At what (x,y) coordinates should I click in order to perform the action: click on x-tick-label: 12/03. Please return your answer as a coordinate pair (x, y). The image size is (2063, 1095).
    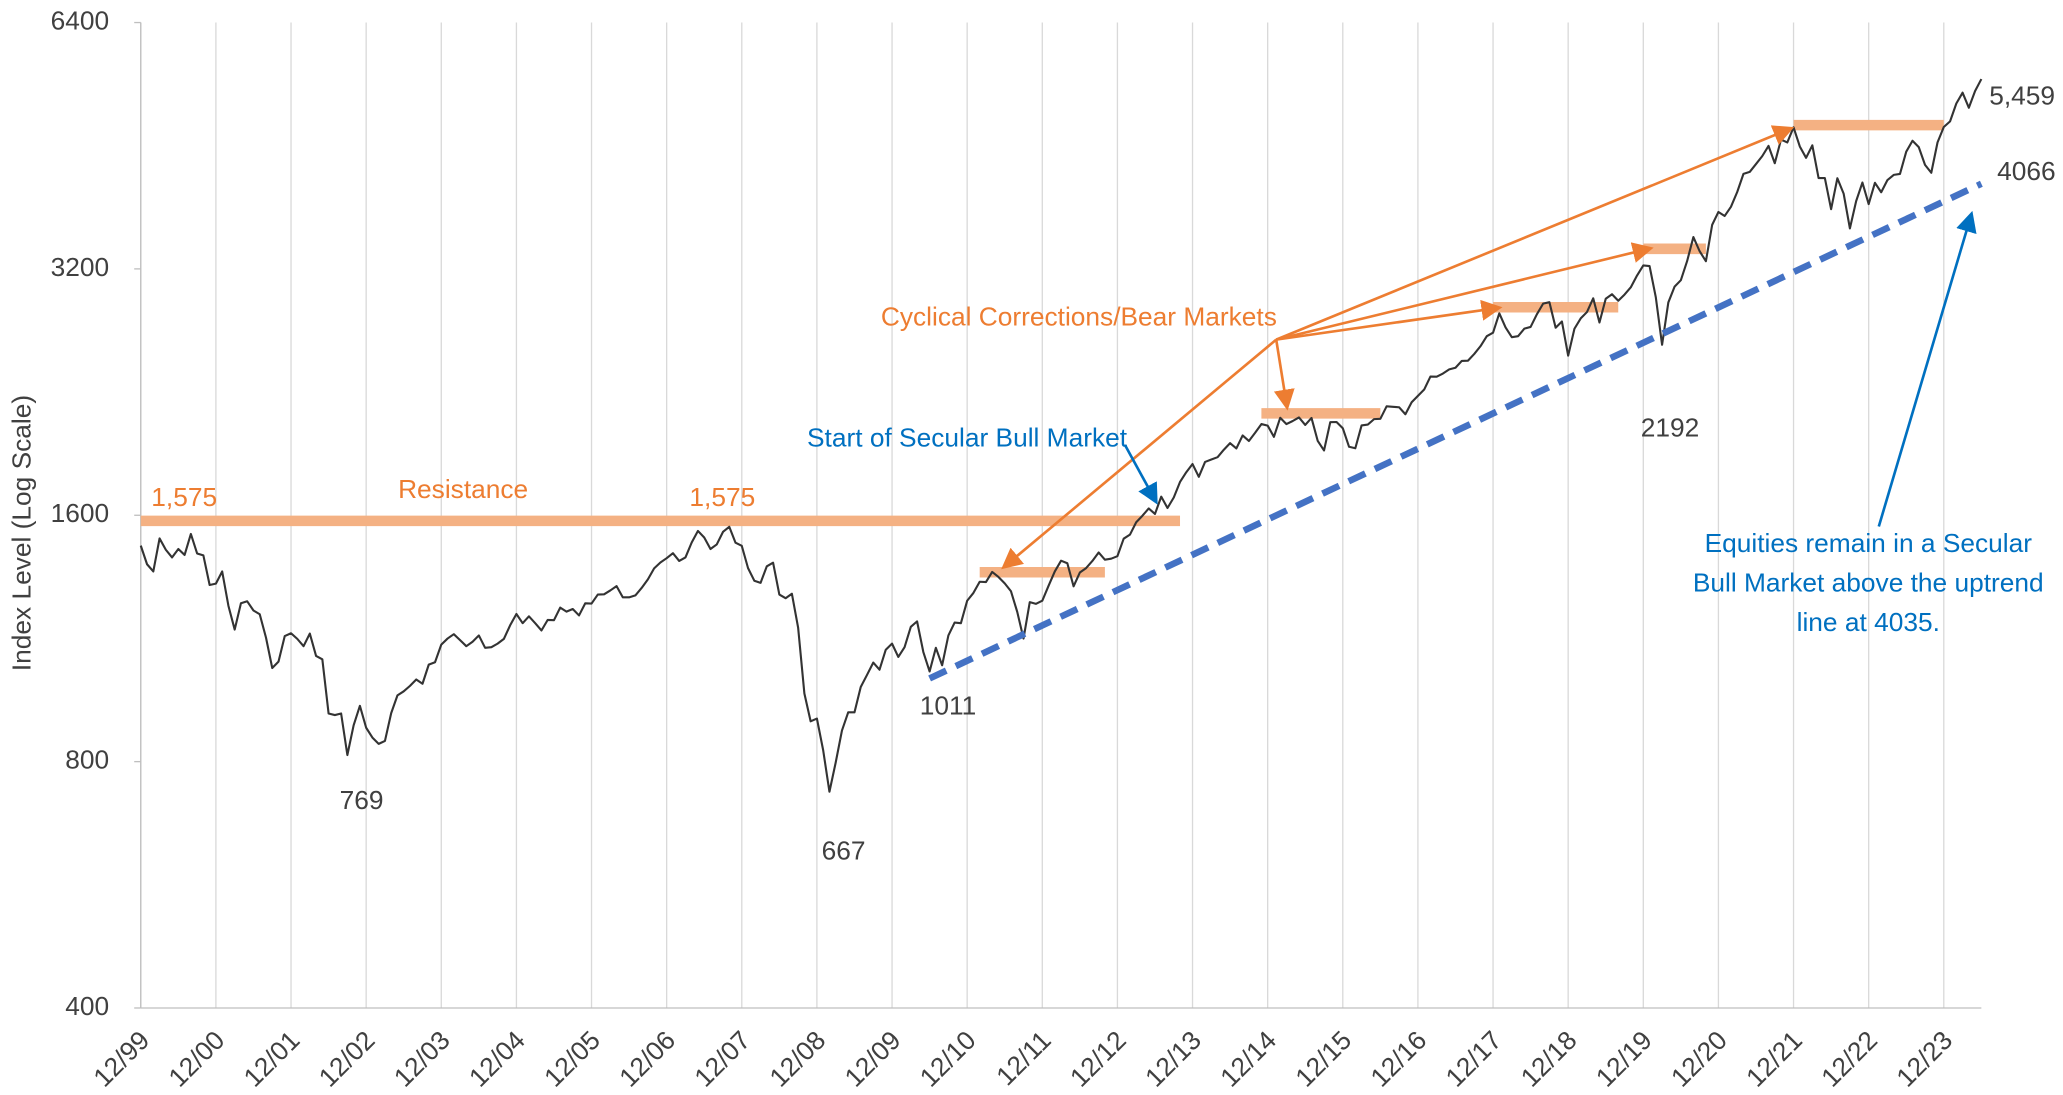
    Looking at the image, I should click on (422, 1059).